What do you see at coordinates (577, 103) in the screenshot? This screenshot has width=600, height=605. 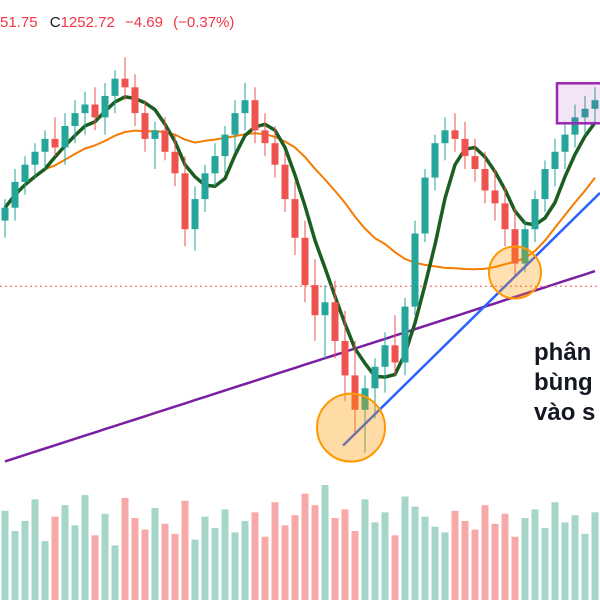 I see `breakout-box` at bounding box center [577, 103].